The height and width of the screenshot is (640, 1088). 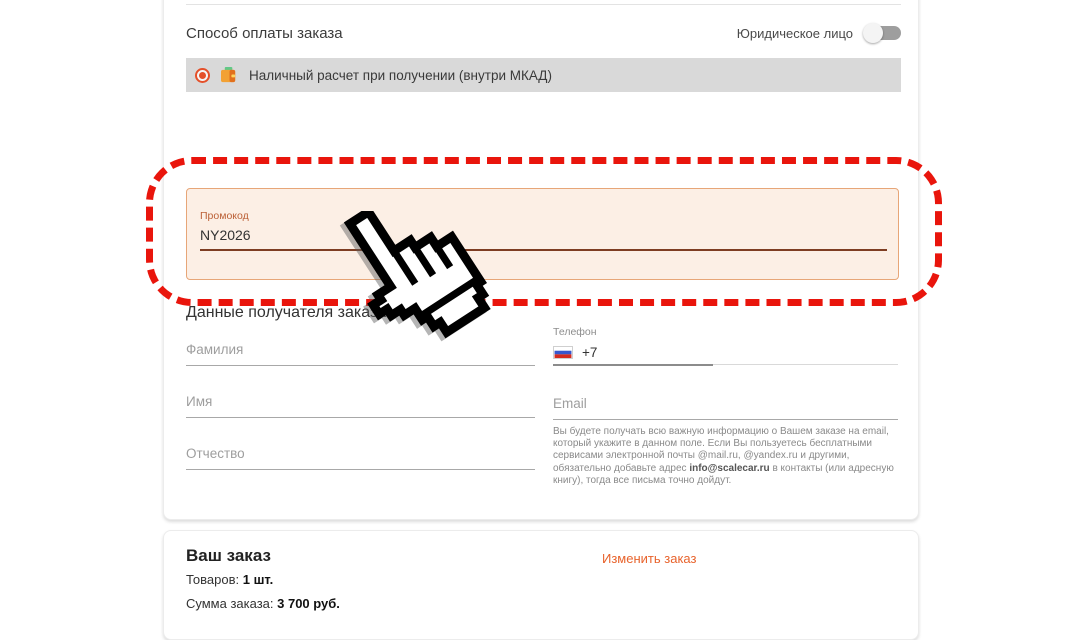 I want to click on promo-label: Промокод, so click(x=224, y=216).